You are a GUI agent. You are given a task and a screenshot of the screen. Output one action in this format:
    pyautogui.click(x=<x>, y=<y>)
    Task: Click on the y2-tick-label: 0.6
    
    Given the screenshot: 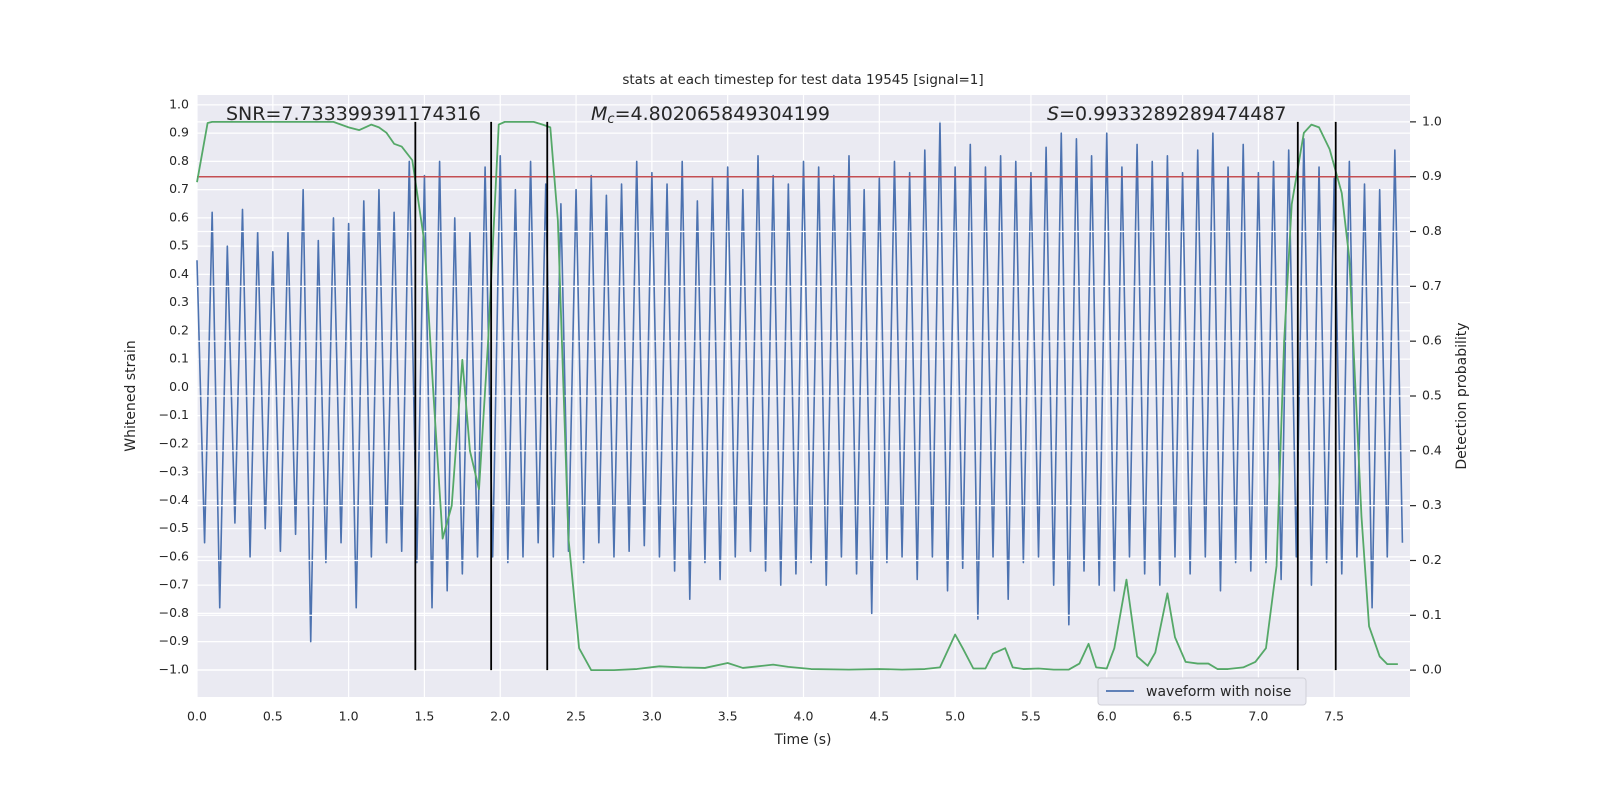 What is the action you would take?
    pyautogui.click(x=1432, y=340)
    